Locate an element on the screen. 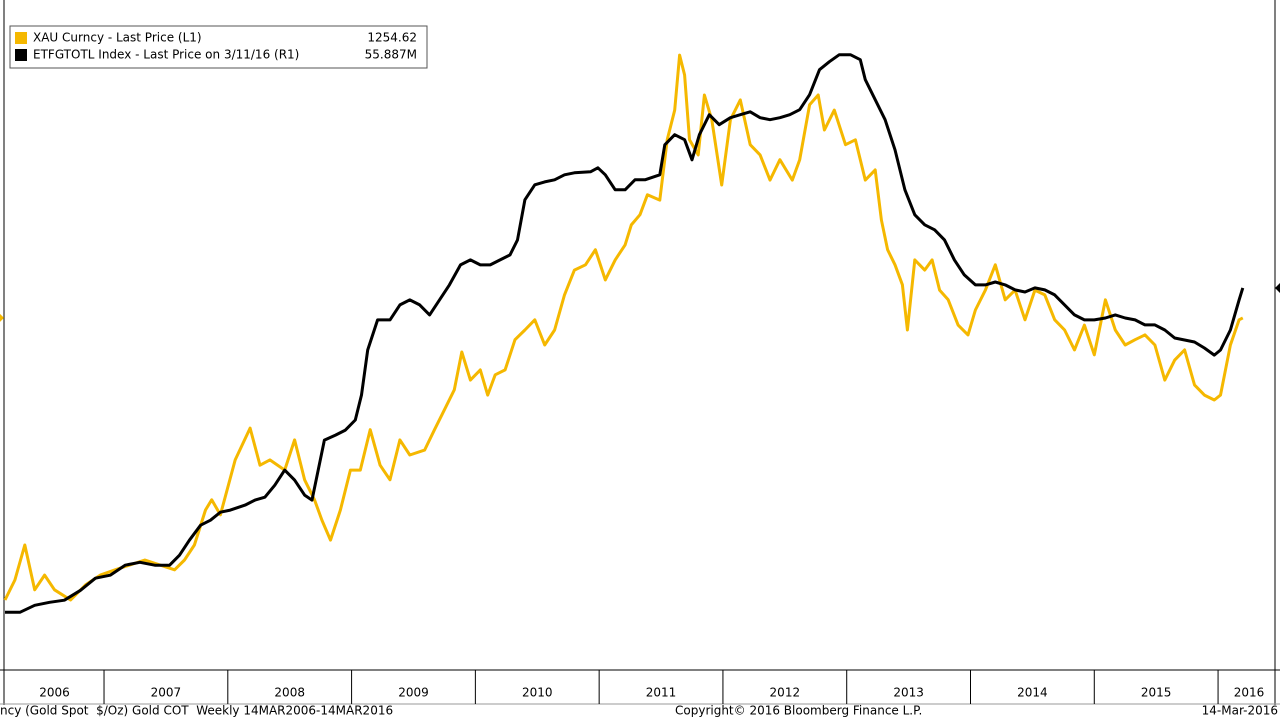  x-tick-label: 2009 is located at coordinates (413, 693).